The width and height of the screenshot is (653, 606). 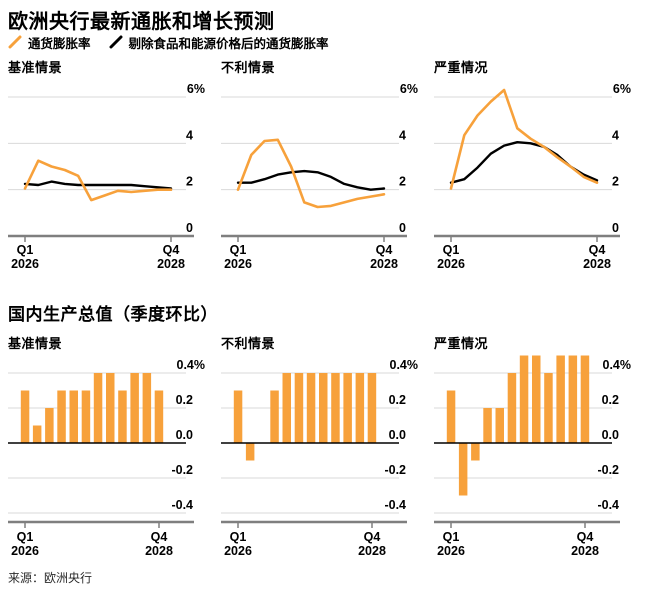 I want to click on legend-label-inflation: 通货膨胀率, so click(x=59, y=44).